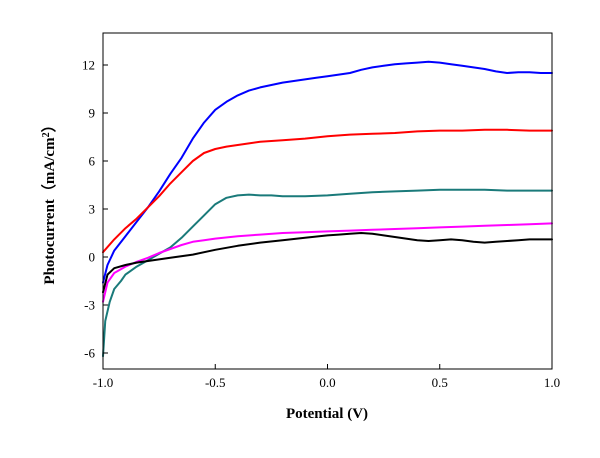  I want to click on y-tick-label: -3, so click(89, 305).